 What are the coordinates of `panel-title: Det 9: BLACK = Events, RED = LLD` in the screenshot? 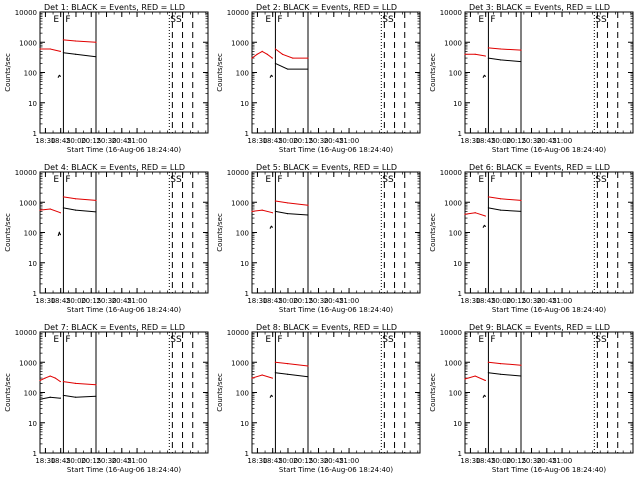 It's located at (539, 327).